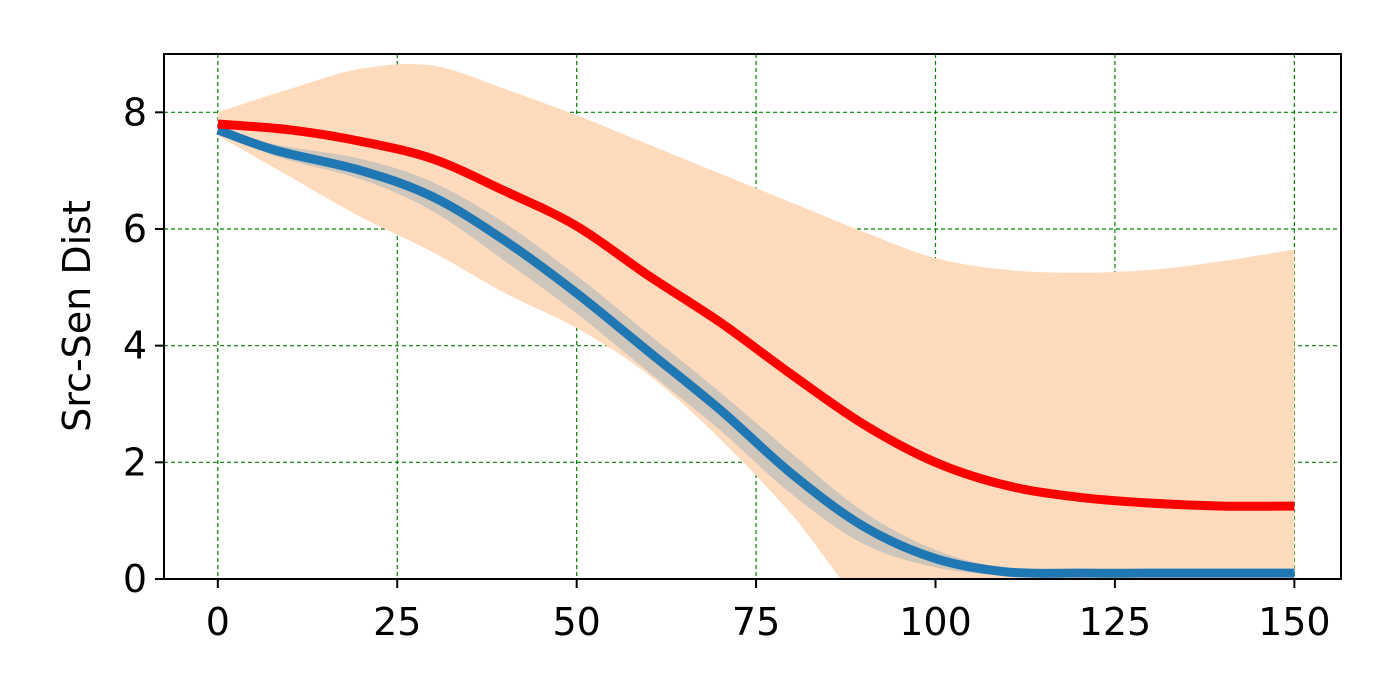 The image size is (1400, 700). What do you see at coordinates (135, 579) in the screenshot?
I see `y-tick-label: 0` at bounding box center [135, 579].